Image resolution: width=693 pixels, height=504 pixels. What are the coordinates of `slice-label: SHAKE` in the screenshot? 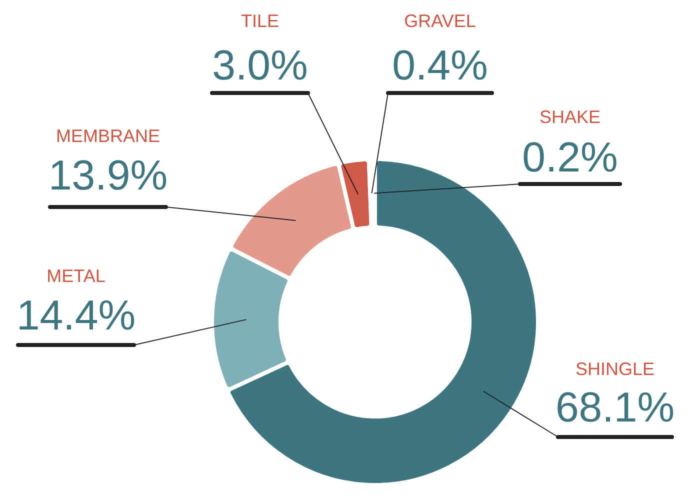 It's located at (570, 116).